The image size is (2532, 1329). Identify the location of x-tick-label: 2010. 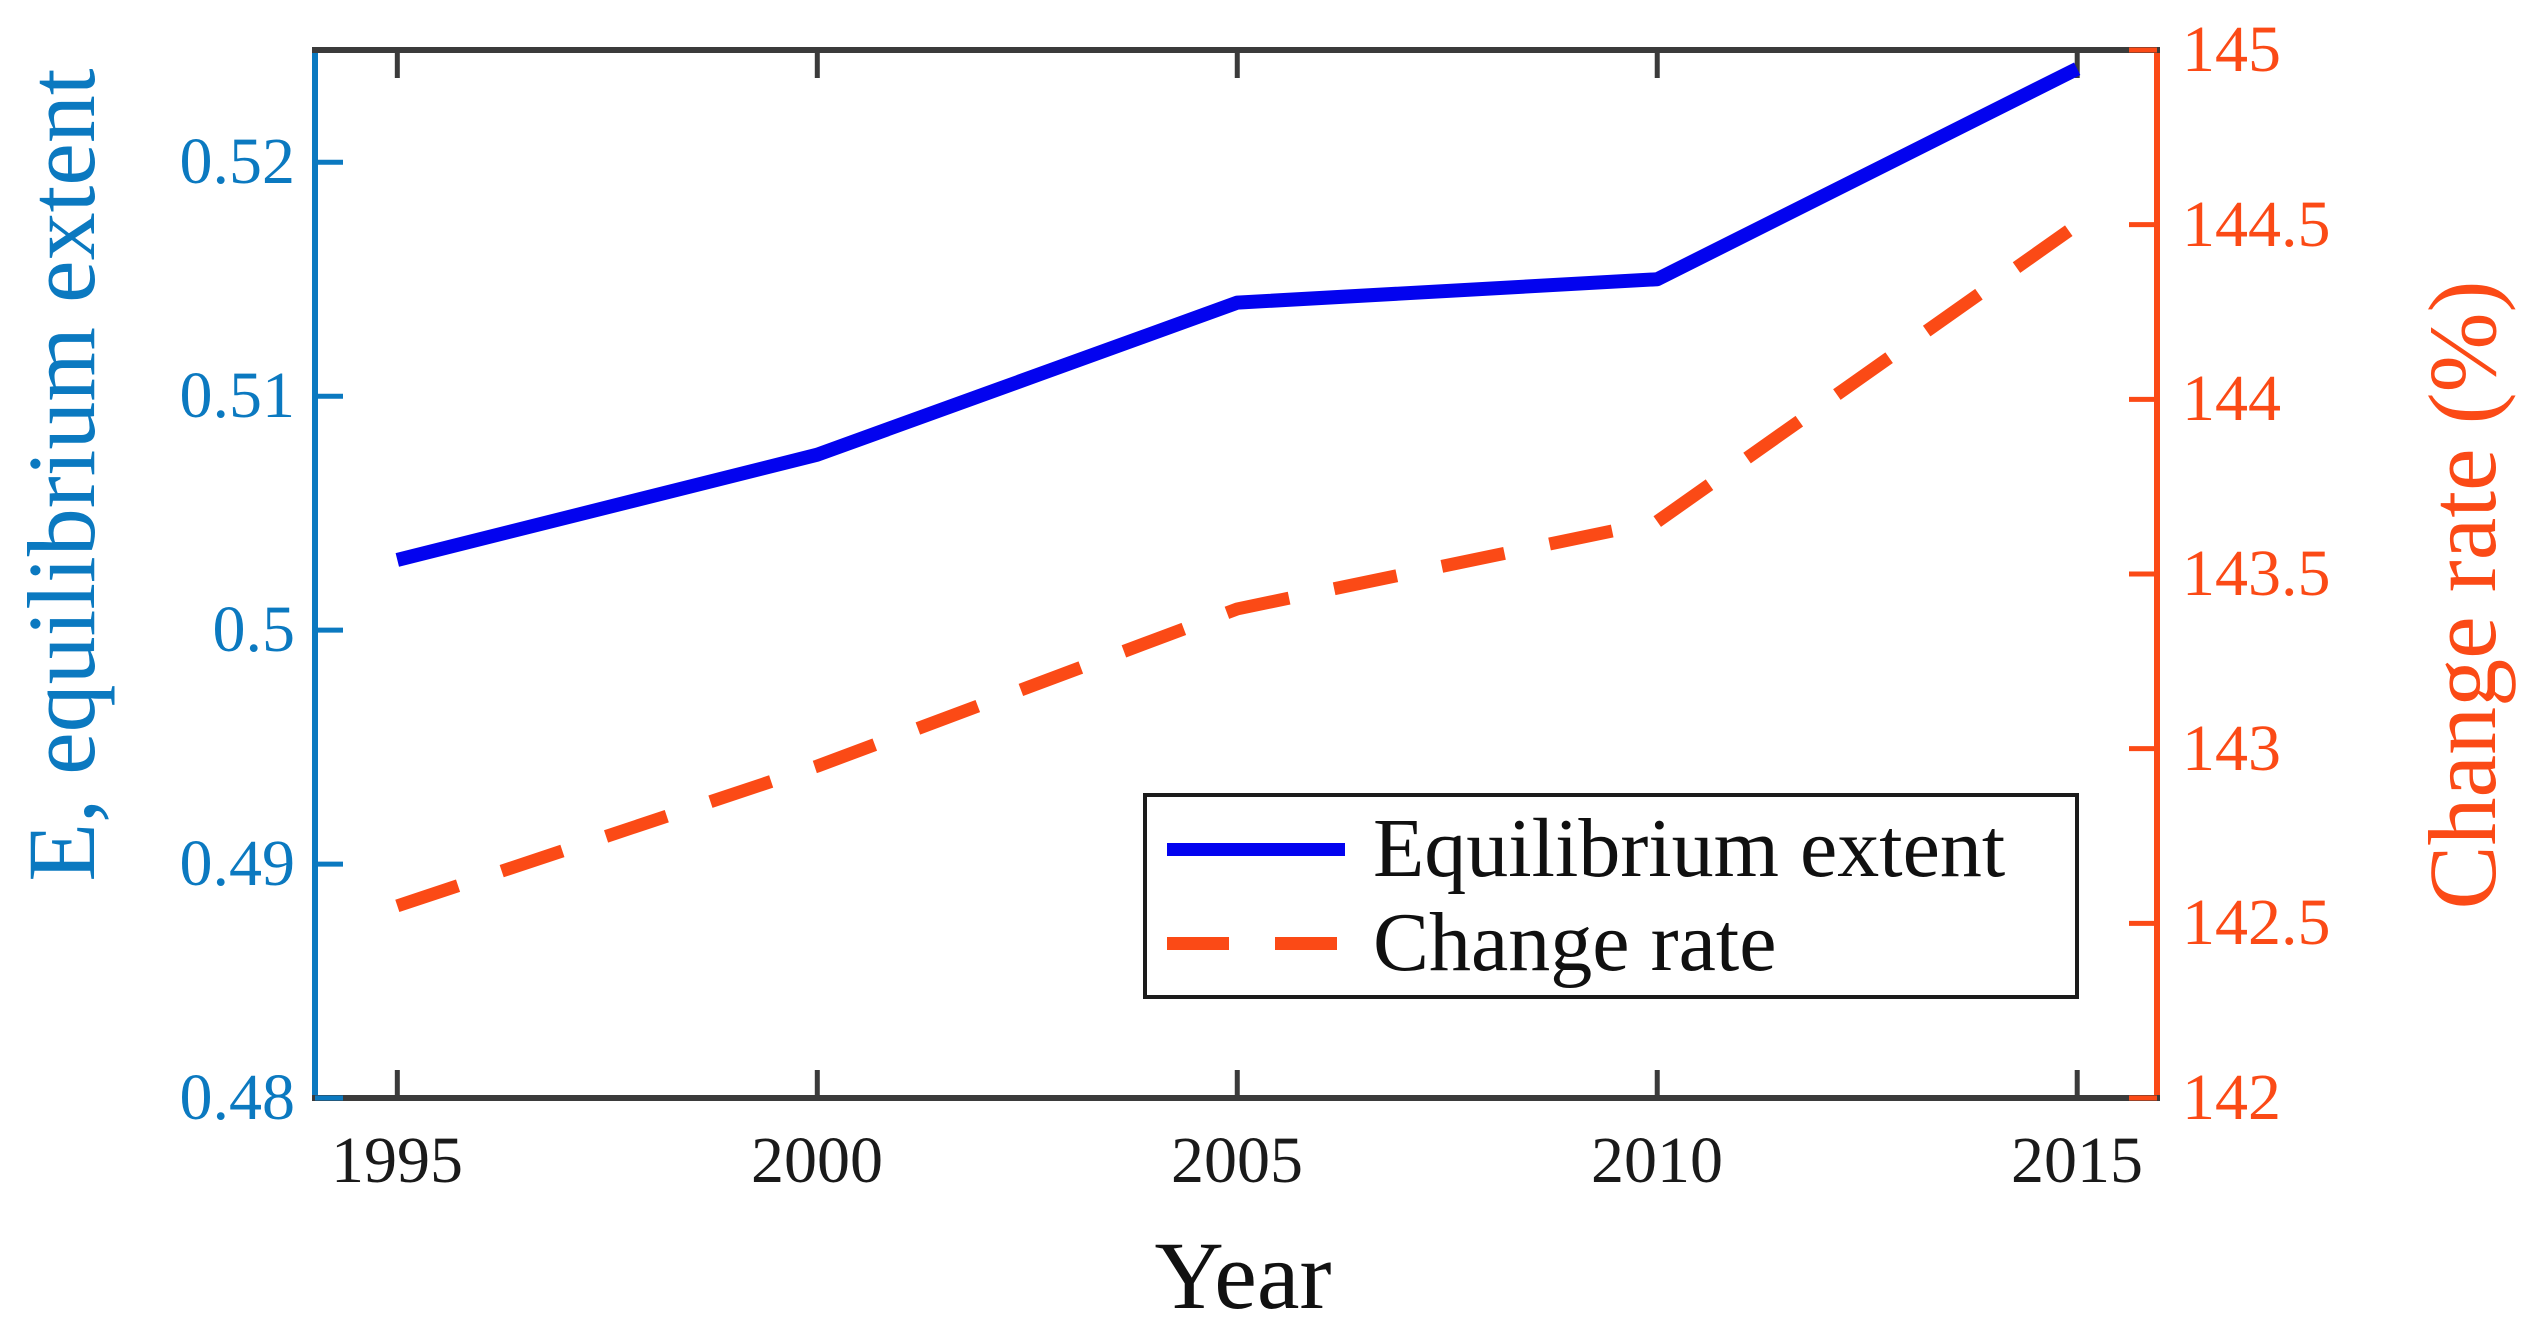
(1657, 1160).